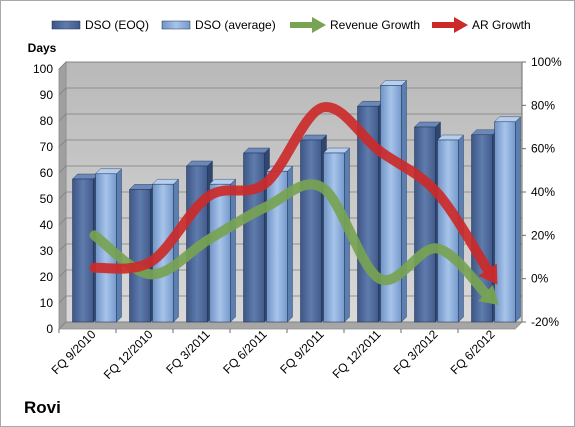  Describe the element at coordinates (540, 279) in the screenshot. I see `y2-tick-label: 0%` at that location.